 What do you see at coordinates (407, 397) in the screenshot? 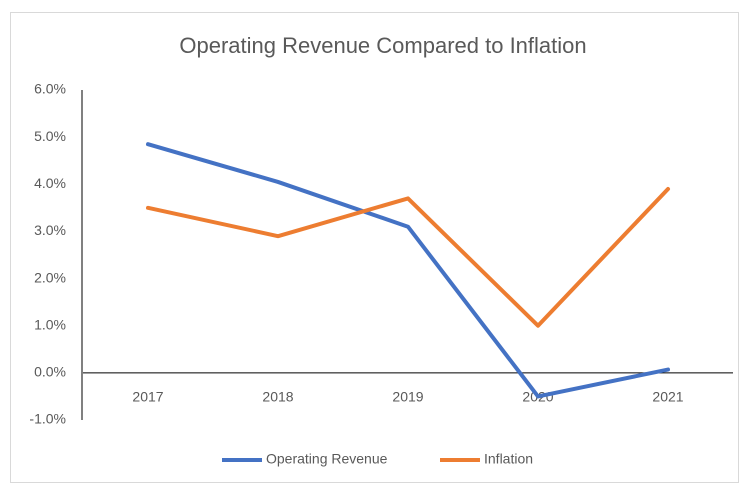
I see `x-tick-label: 2019` at bounding box center [407, 397].